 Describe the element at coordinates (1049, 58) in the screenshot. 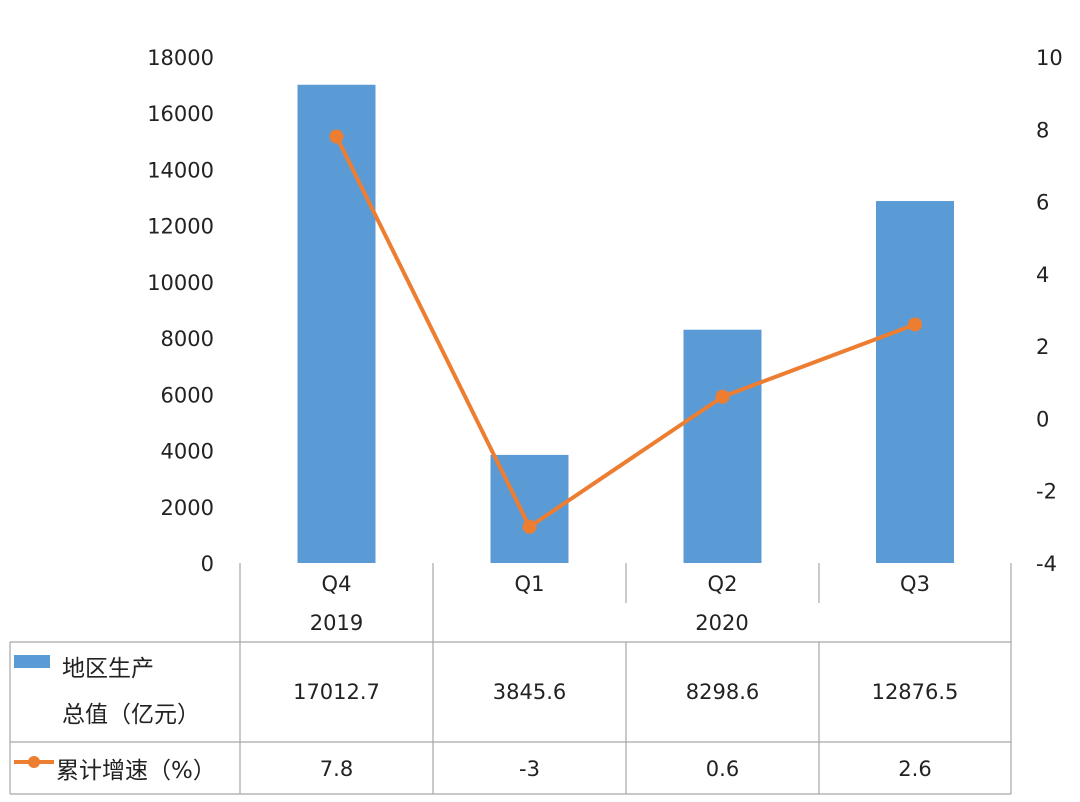

I see `right-axis-tick-label: 10` at that location.